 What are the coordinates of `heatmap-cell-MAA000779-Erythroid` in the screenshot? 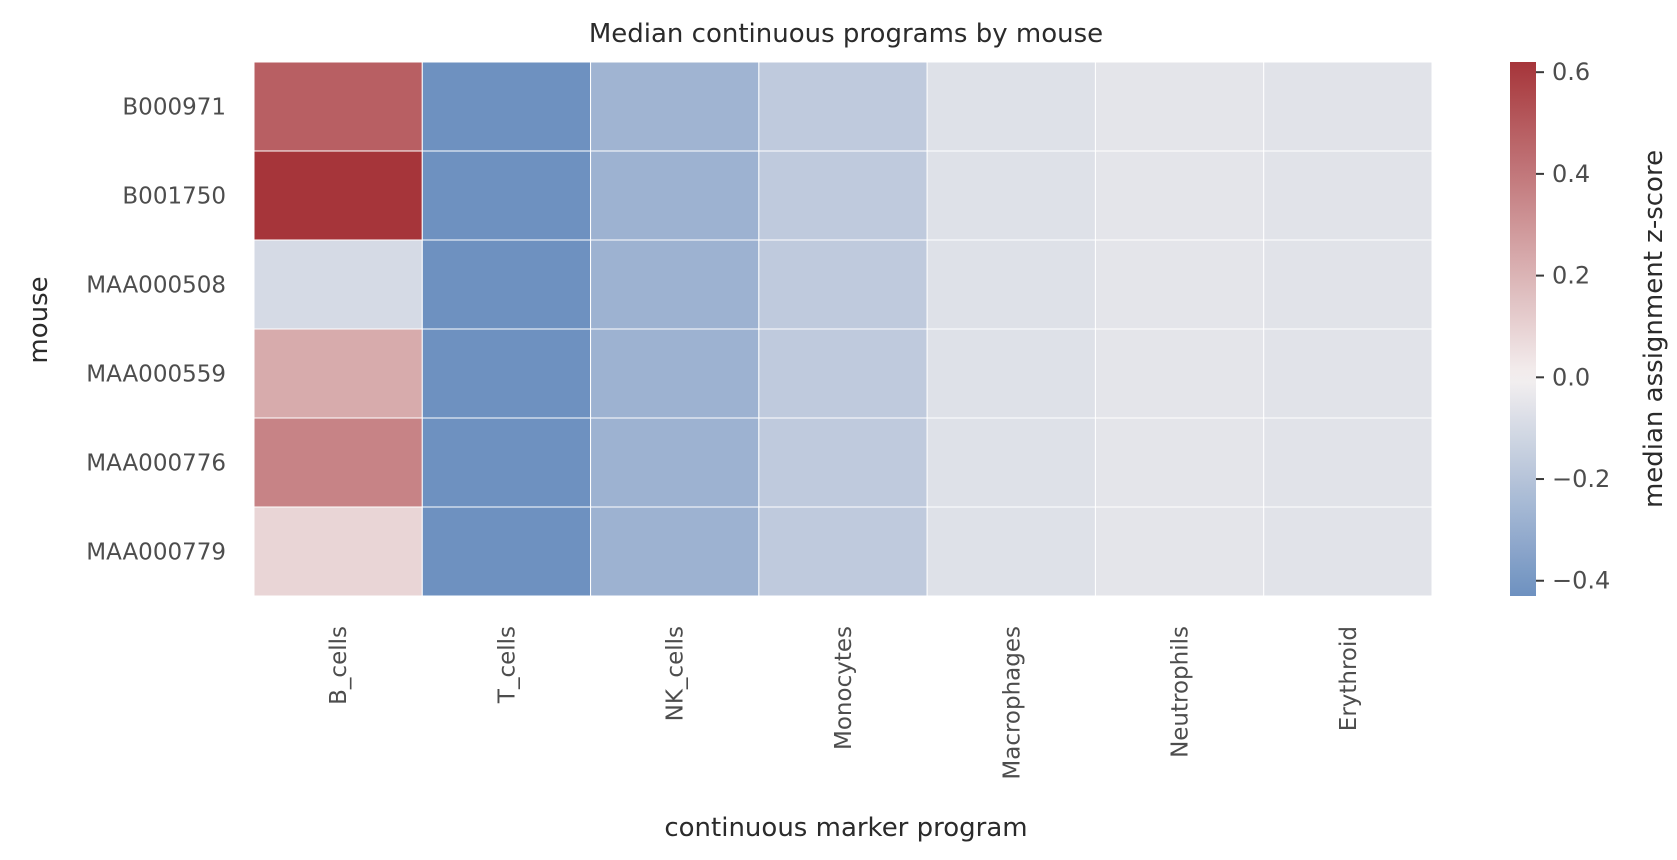 It's located at (1348, 551).